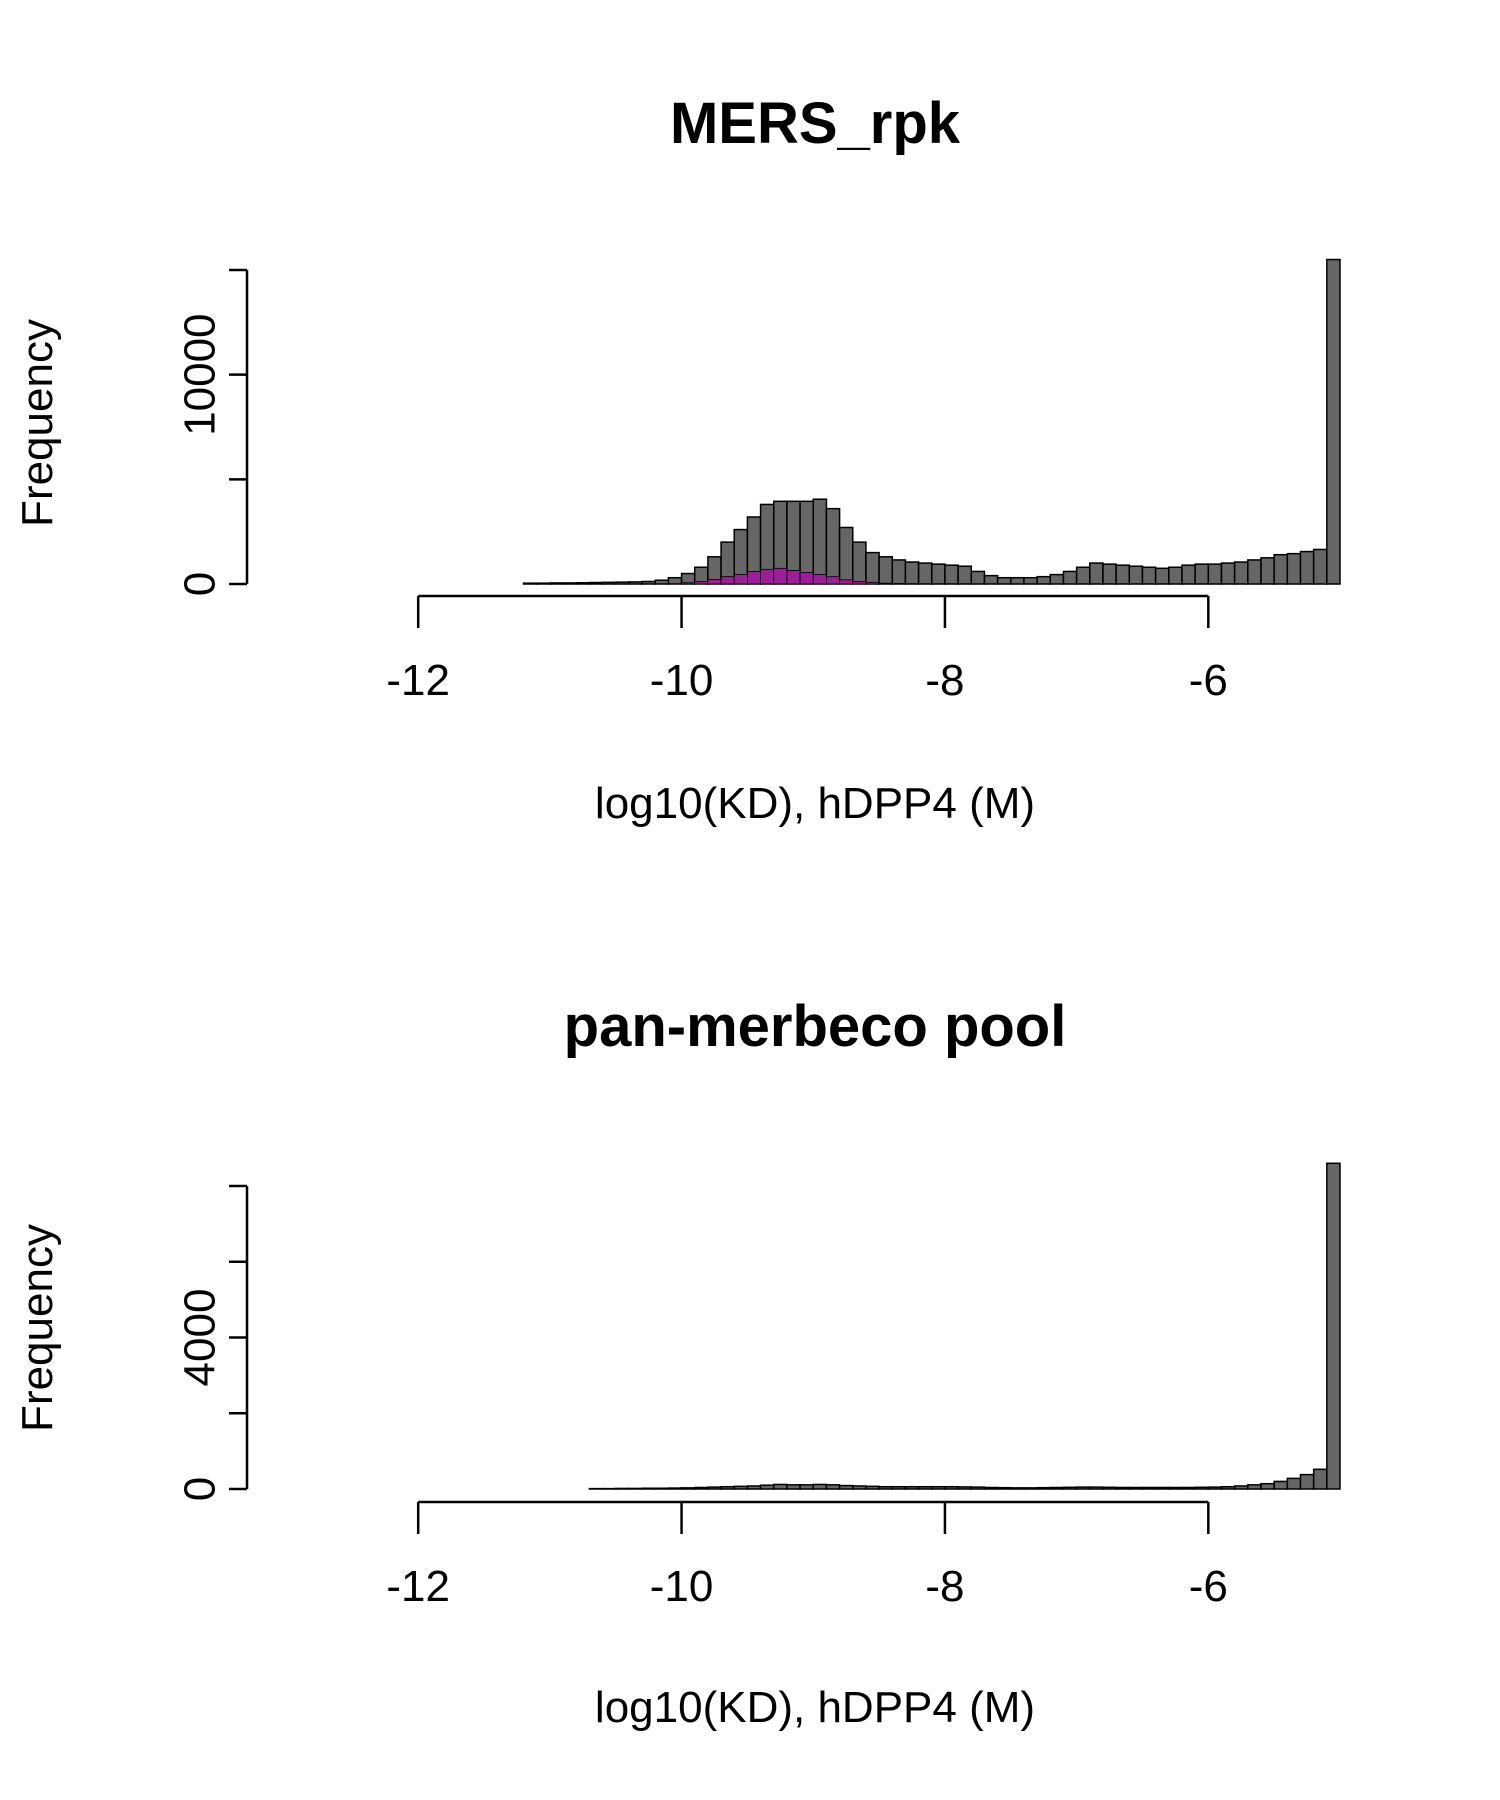  What do you see at coordinates (199, 1338) in the screenshot?
I see `y-tick-label: 4000` at bounding box center [199, 1338].